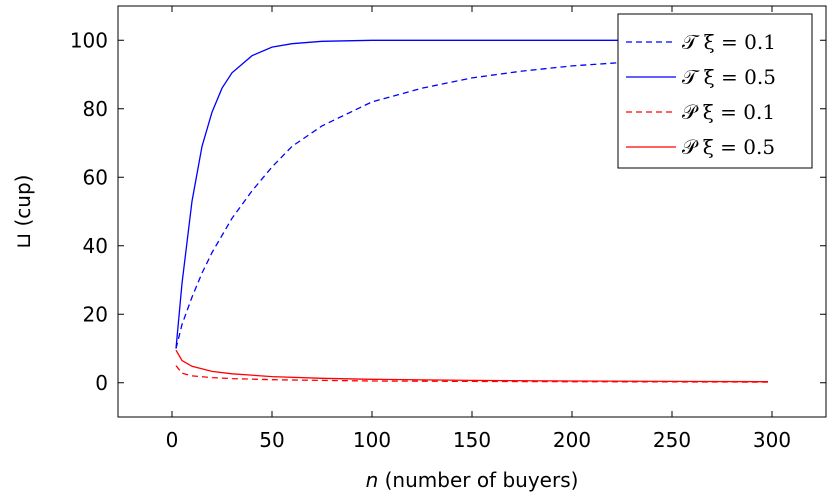 The width and height of the screenshot is (828, 495). I want to click on x-axis-label-variable: n, so click(372, 480).